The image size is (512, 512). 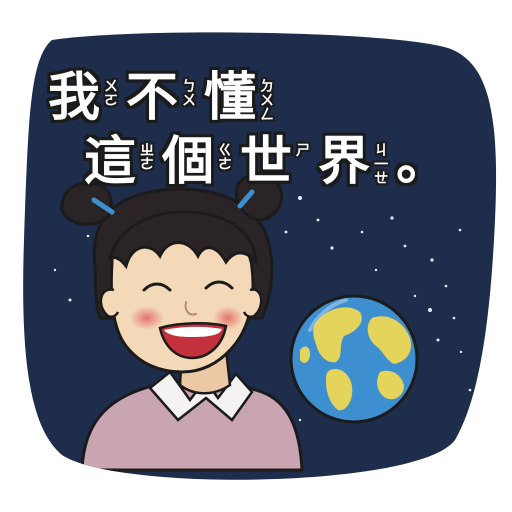 What do you see at coordinates (189, 94) in the screenshot?
I see `zhuyin-annotation: ㄅㄨ` at bounding box center [189, 94].